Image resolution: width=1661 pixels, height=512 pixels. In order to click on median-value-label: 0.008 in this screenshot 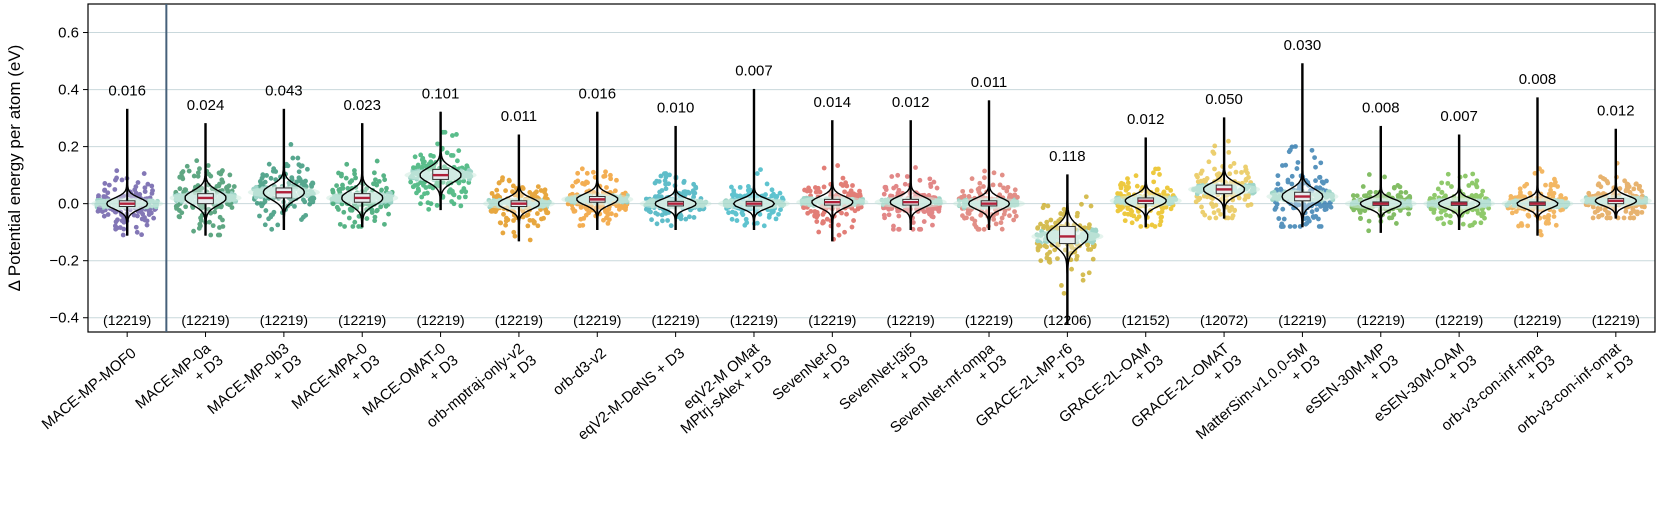, I will do `click(1381, 108)`.